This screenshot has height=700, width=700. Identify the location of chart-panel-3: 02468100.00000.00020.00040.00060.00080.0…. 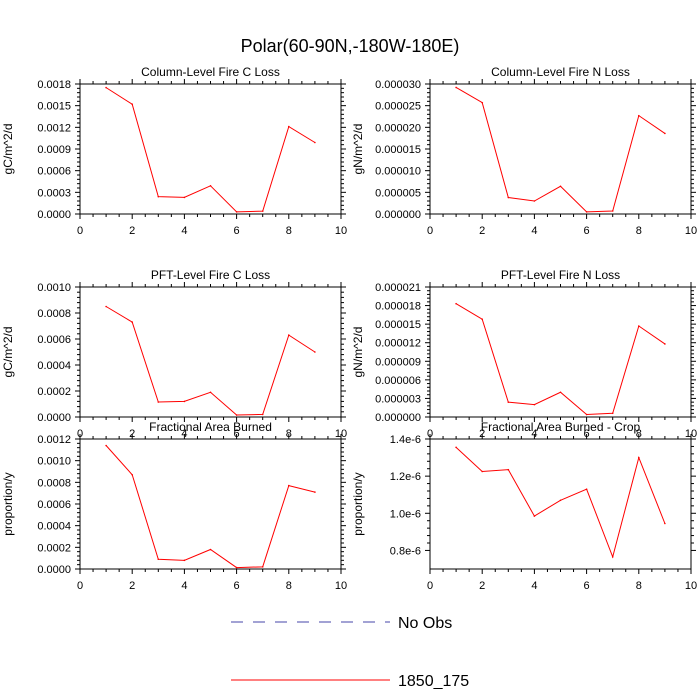
(174, 354).